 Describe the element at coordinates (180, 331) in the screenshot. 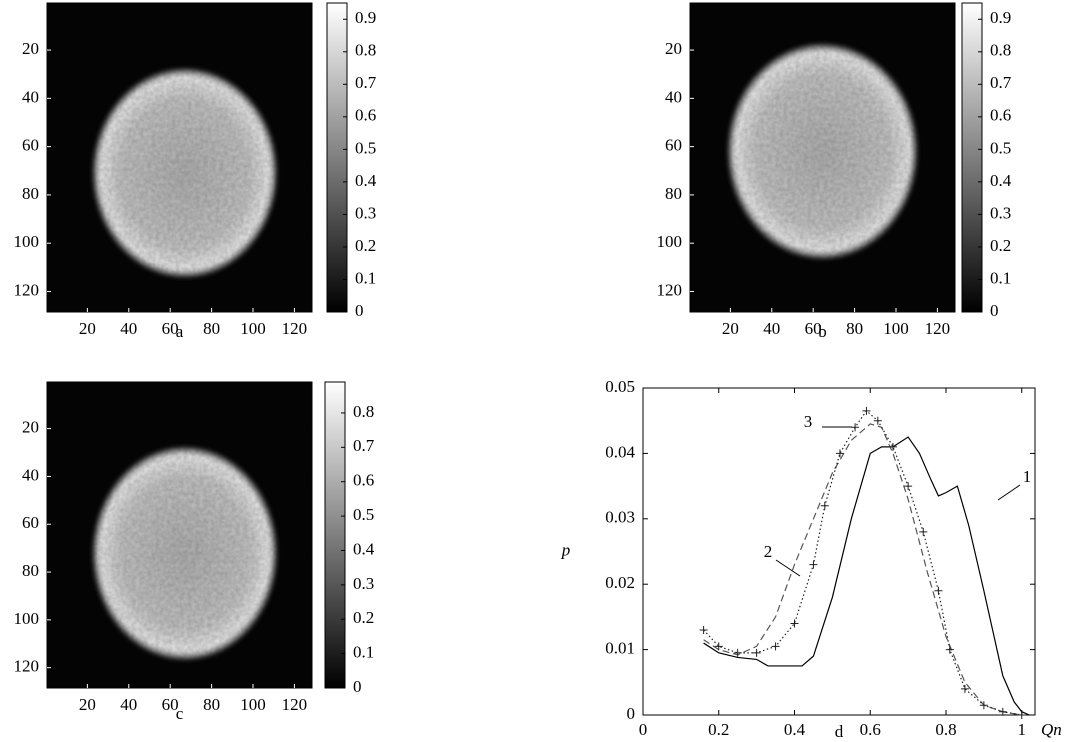

I see `caption: a` at that location.